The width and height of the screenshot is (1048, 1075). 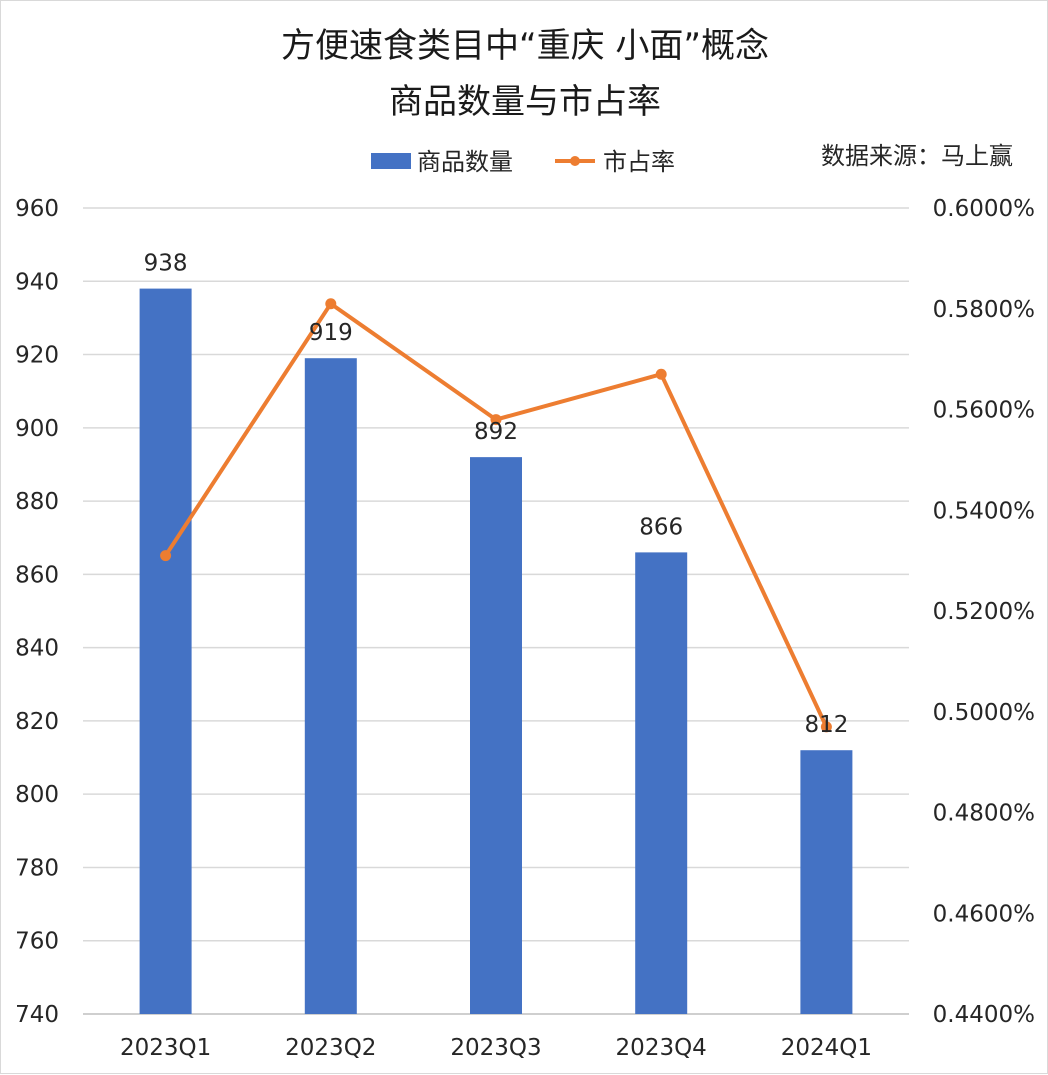 I want to click on y-left-tick-label: 740, so click(x=37, y=1015).